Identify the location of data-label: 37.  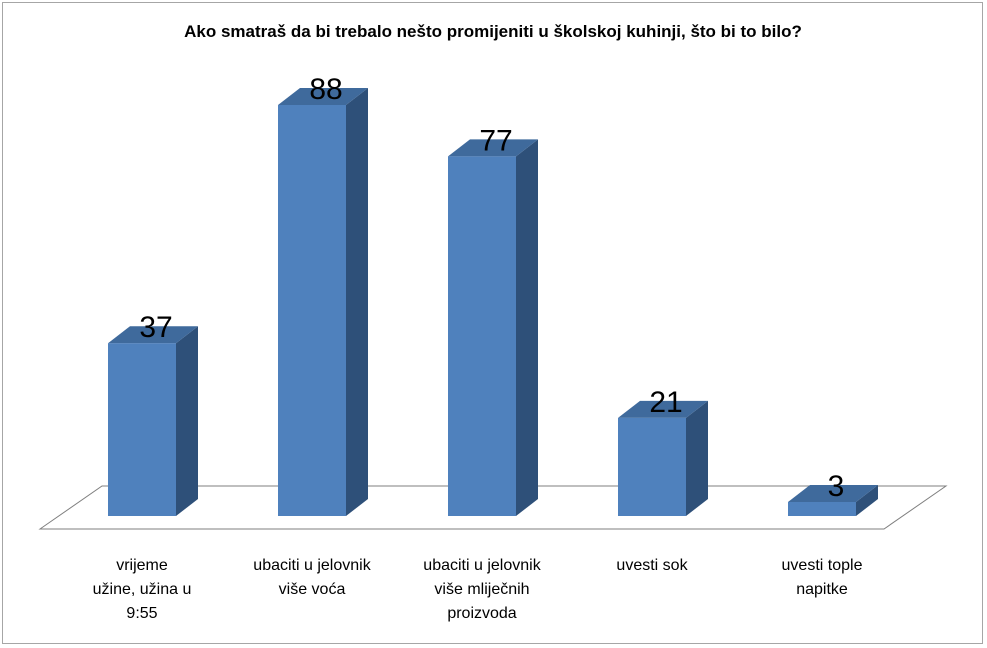
(155, 327).